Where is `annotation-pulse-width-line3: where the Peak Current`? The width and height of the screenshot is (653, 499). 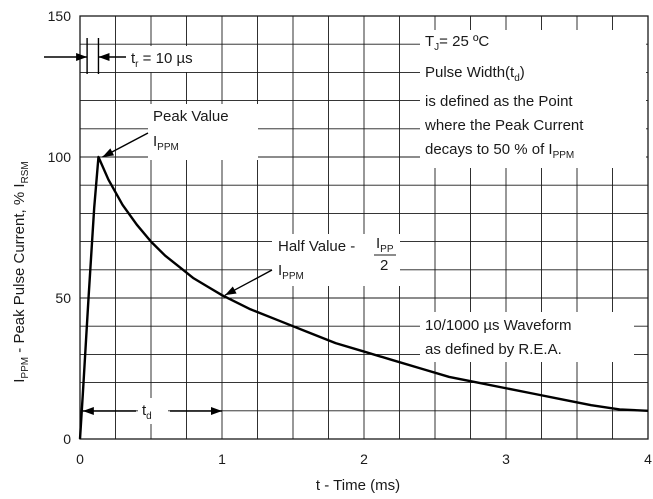 annotation-pulse-width-line3: where the Peak Current is located at coordinates (504, 125).